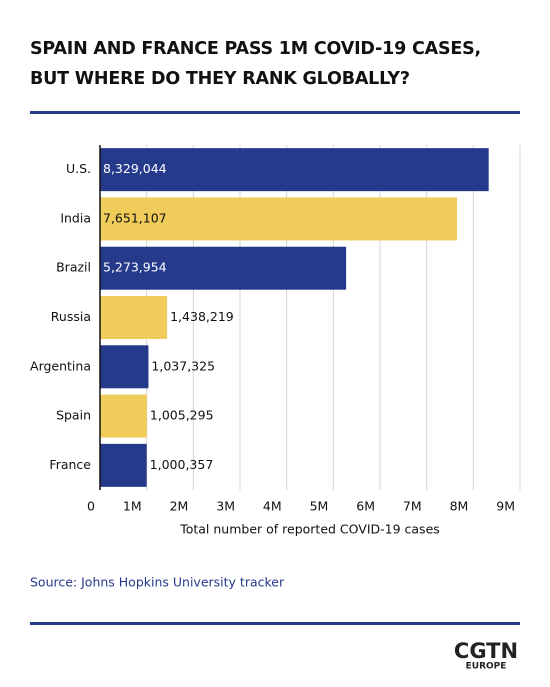  What do you see at coordinates (272, 506) in the screenshot?
I see `x-tick-label: 4M` at bounding box center [272, 506].